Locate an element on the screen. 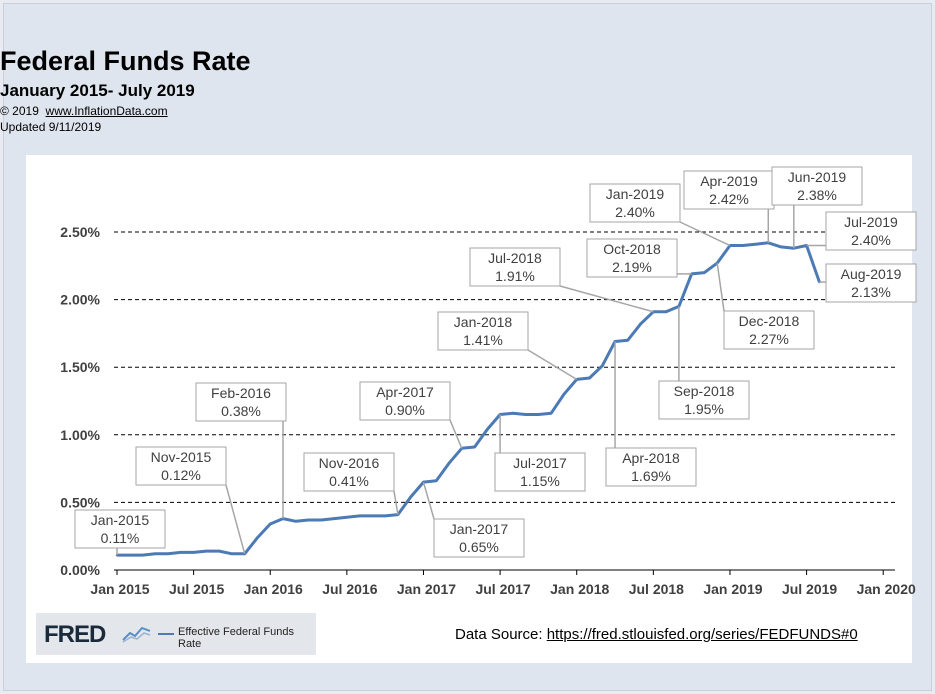 The height and width of the screenshot is (694, 935). copyright-text: © 2019 is located at coordinates (19, 111).